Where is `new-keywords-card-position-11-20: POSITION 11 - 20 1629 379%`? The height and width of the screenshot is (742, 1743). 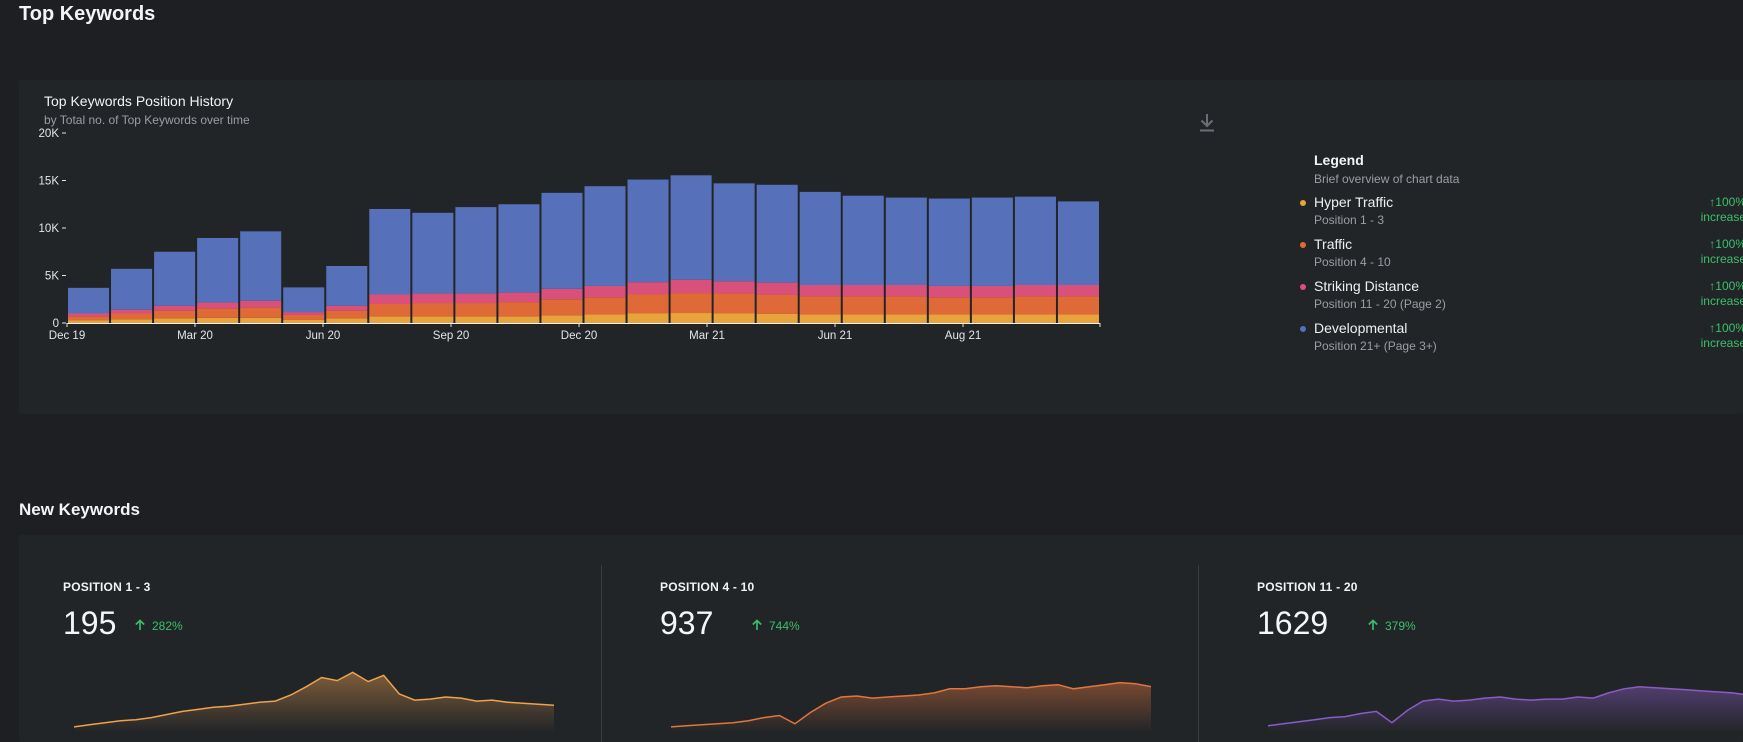 new-keywords-card-position-11-20: POSITION 11 - 20 1629 379% is located at coordinates (1478, 638).